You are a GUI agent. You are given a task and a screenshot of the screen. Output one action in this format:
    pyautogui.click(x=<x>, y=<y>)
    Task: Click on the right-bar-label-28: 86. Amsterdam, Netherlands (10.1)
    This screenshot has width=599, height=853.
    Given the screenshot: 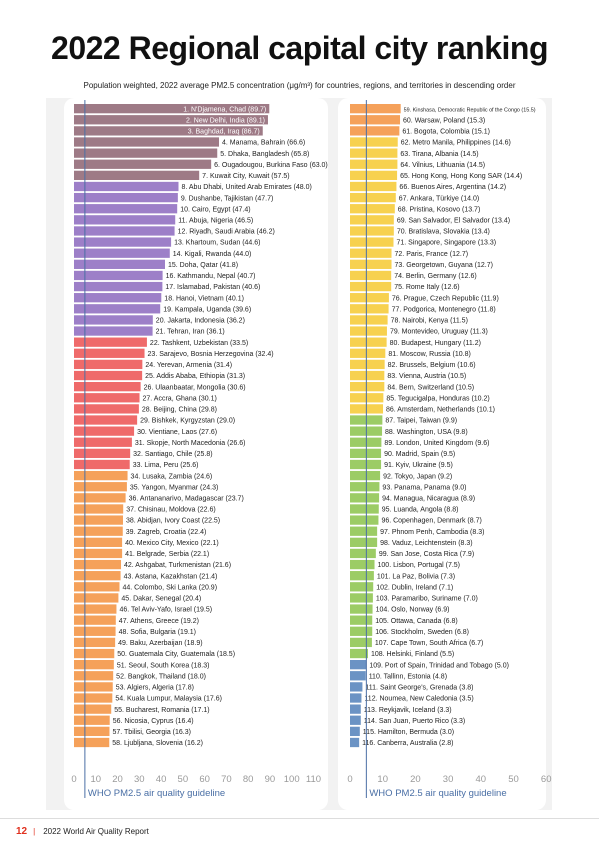 What is the action you would take?
    pyautogui.click(x=440, y=410)
    